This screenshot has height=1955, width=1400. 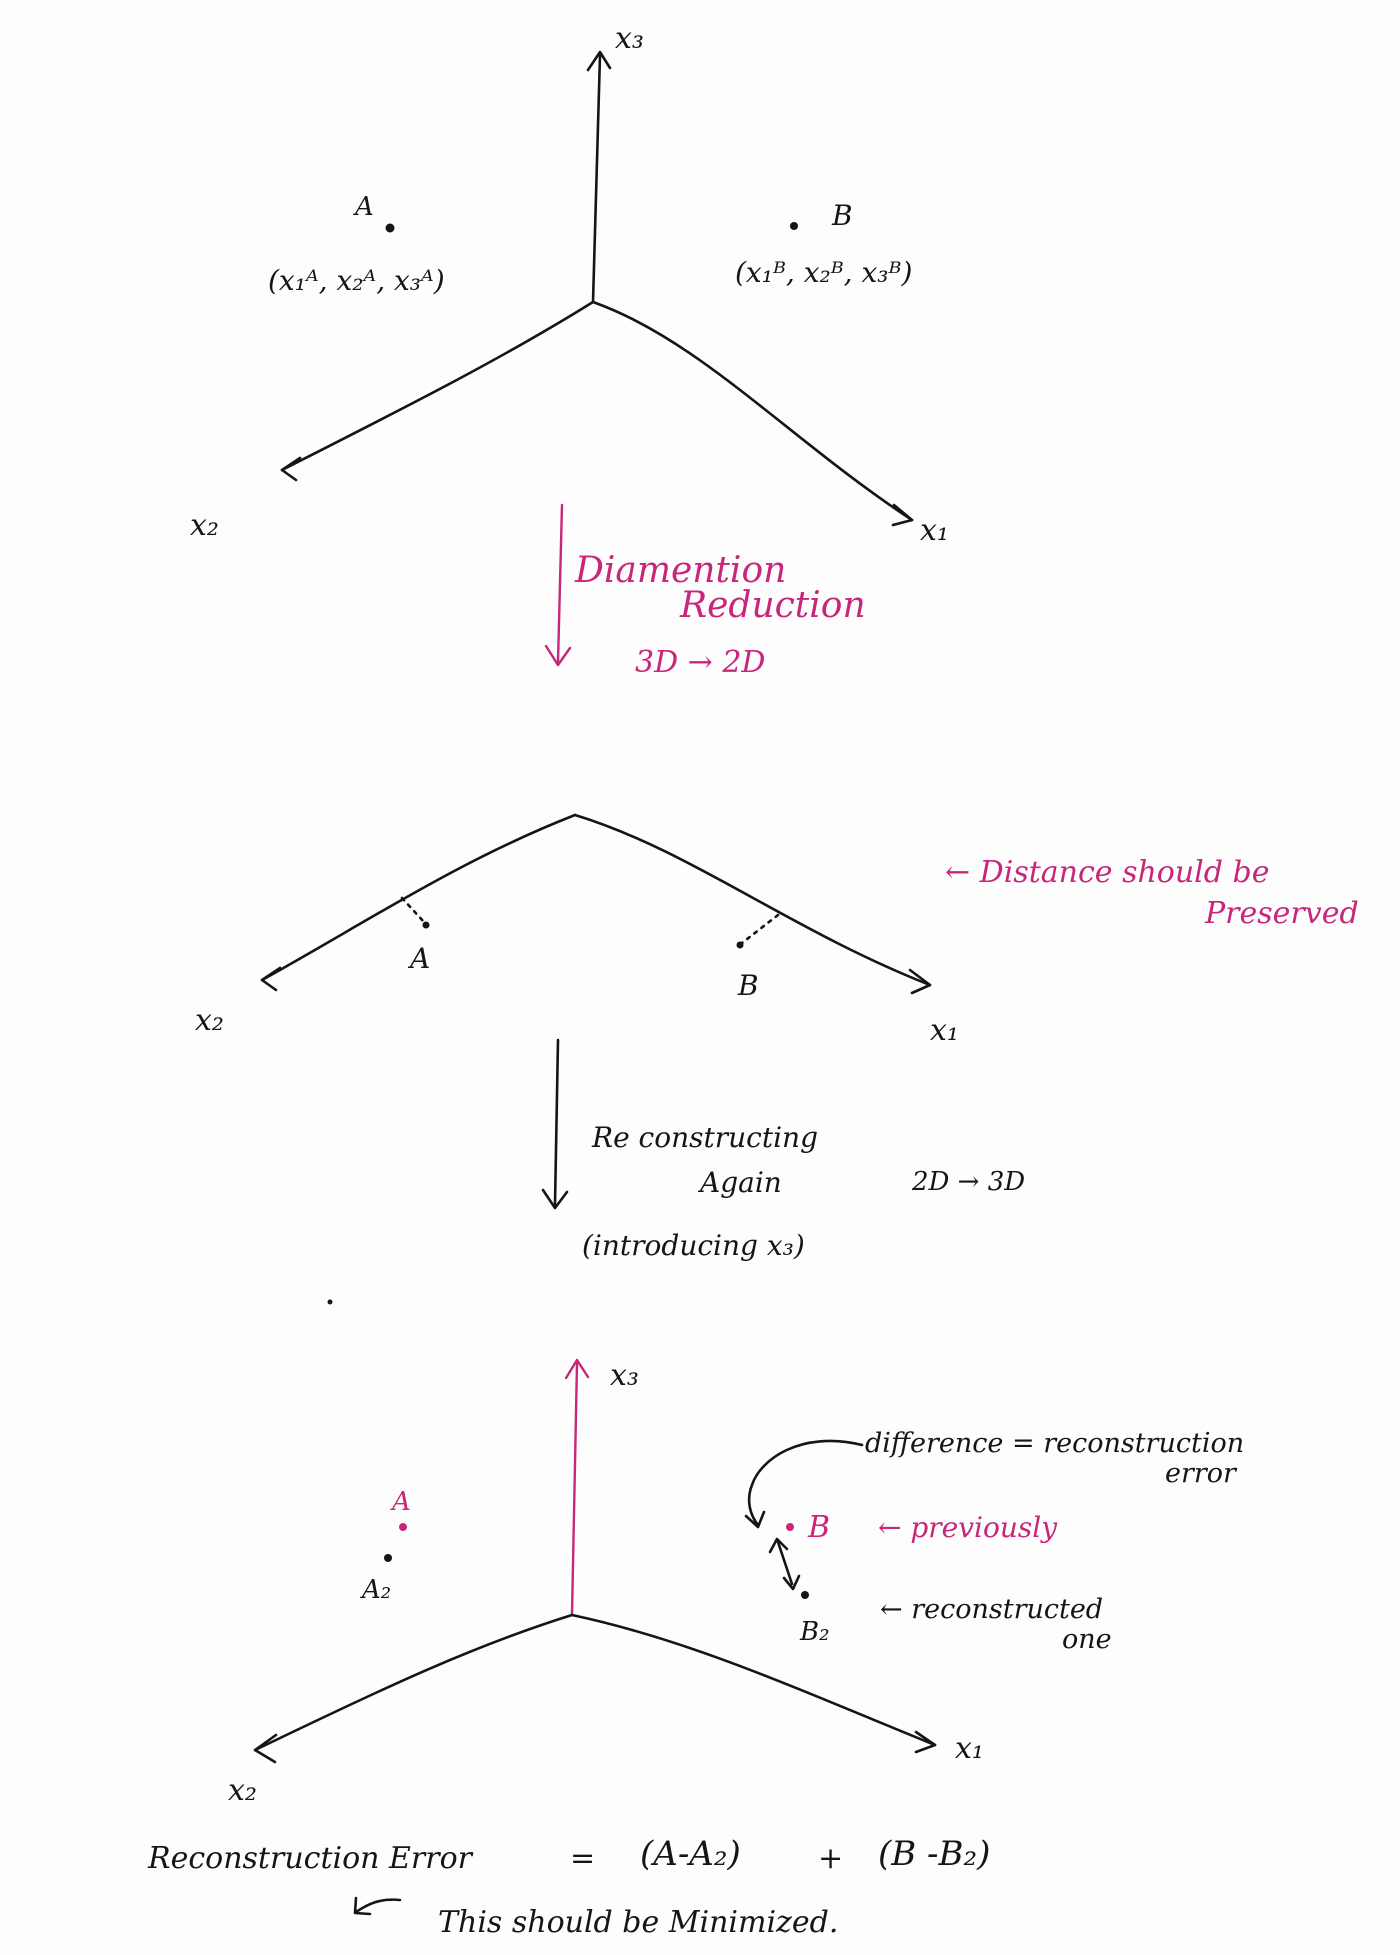 What do you see at coordinates (934, 1854) in the screenshot?
I see `formula-term-b: (B -B₂)` at bounding box center [934, 1854].